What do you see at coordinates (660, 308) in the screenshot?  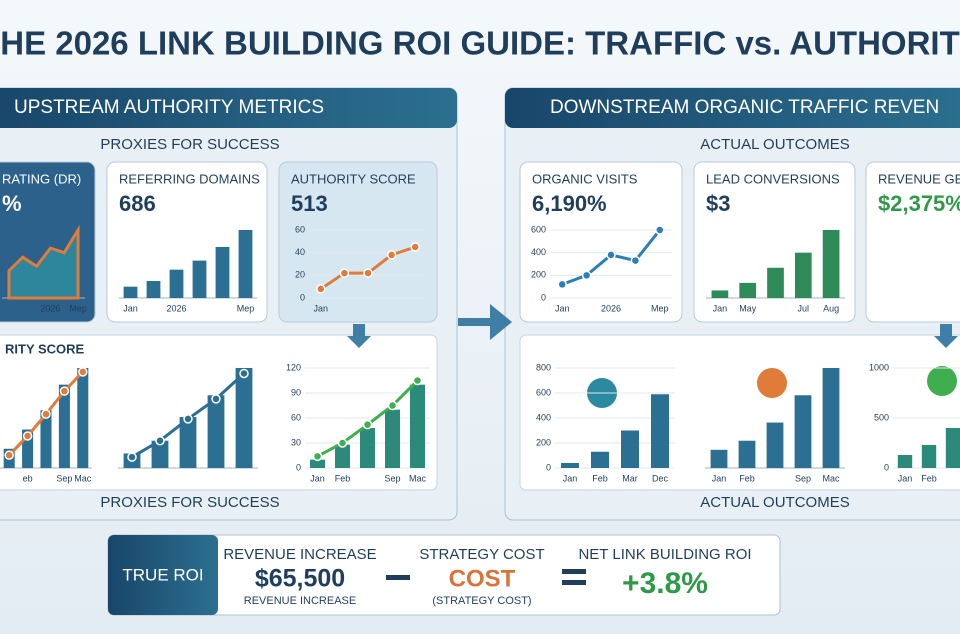 I see `x-tick-label: Mep` at bounding box center [660, 308].